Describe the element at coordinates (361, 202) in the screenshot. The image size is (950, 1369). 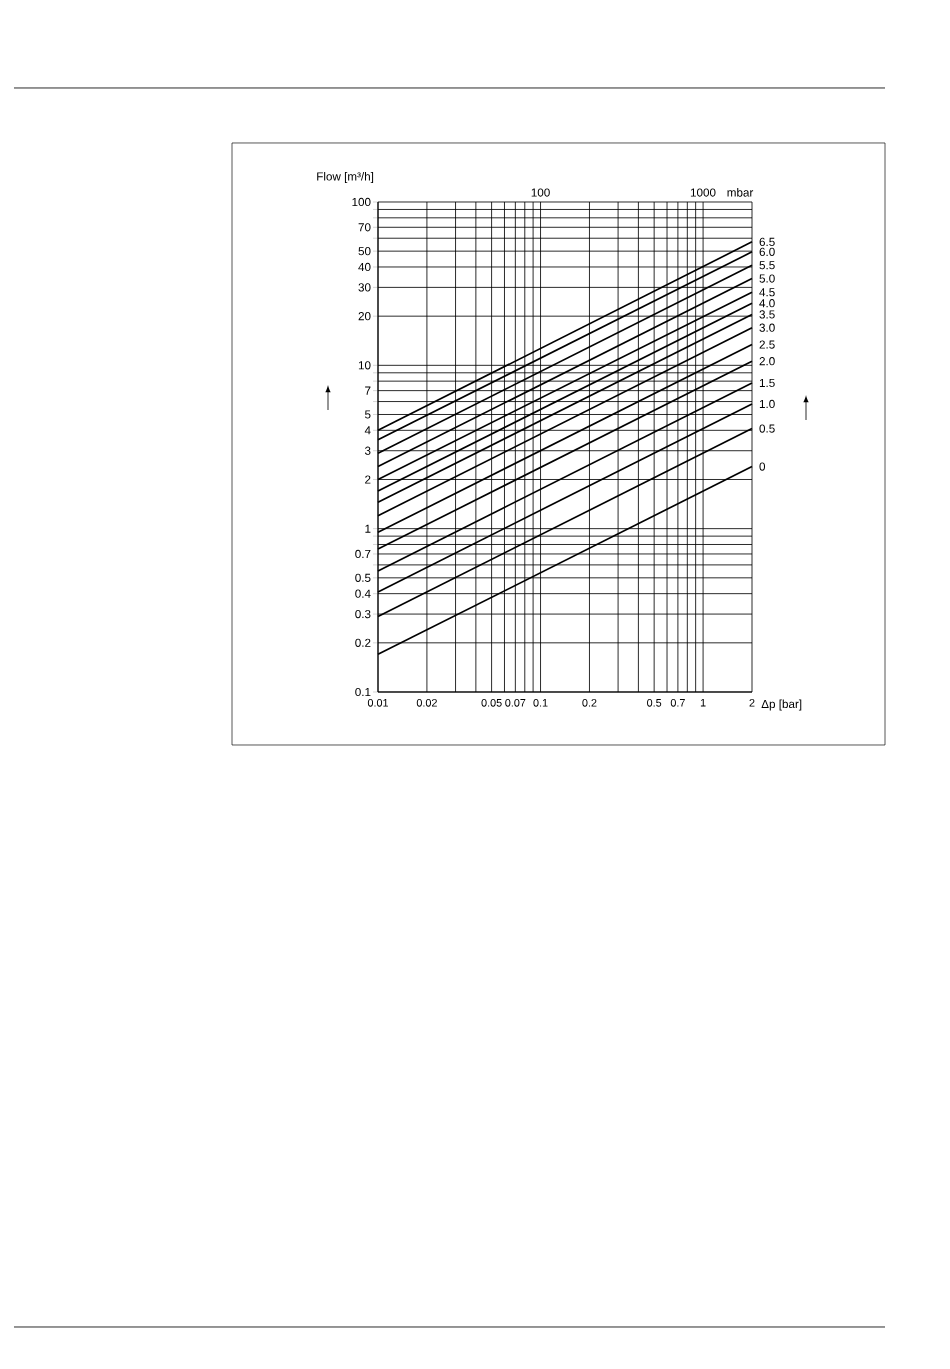
I see `y-tick-label: 100` at that location.